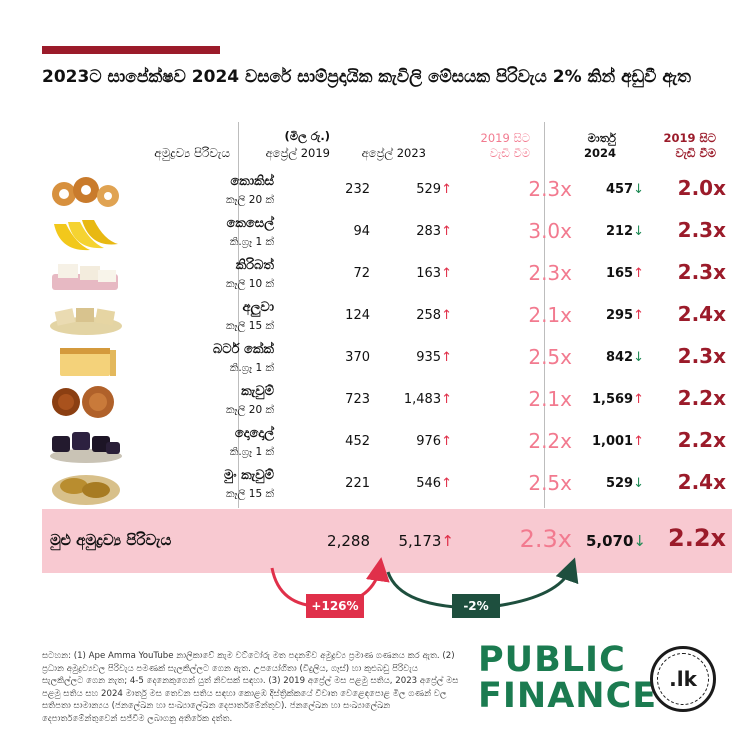 The image size is (750, 750). What do you see at coordinates (361, 273) in the screenshot?
I see `price-2019: 72` at bounding box center [361, 273].